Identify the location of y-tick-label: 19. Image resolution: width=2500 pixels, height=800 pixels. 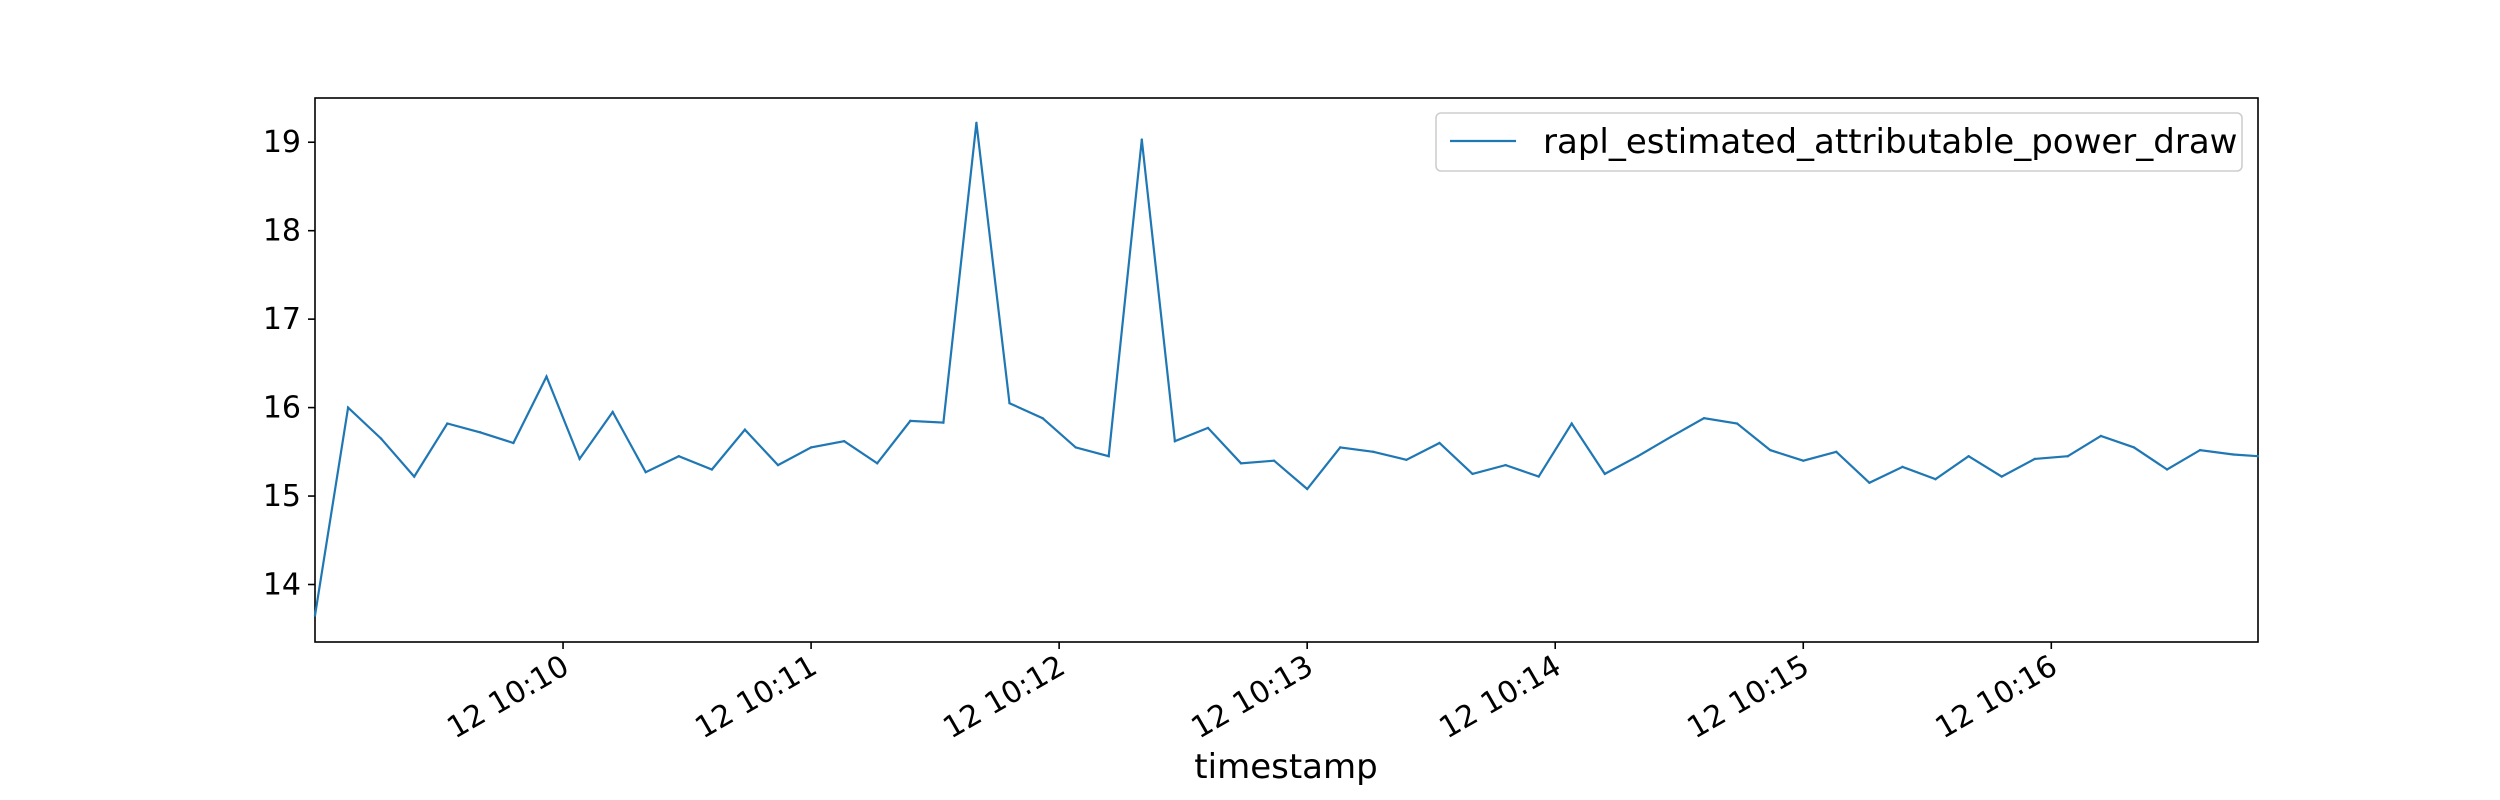
(282, 142).